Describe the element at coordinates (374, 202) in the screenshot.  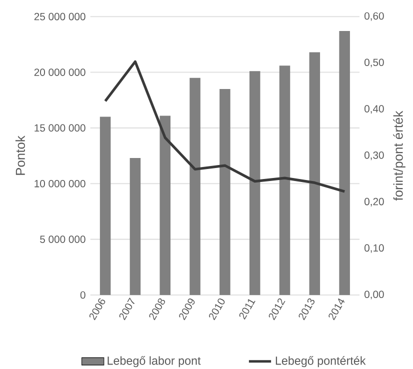
I see `y2-tick-label: 0,20` at that location.